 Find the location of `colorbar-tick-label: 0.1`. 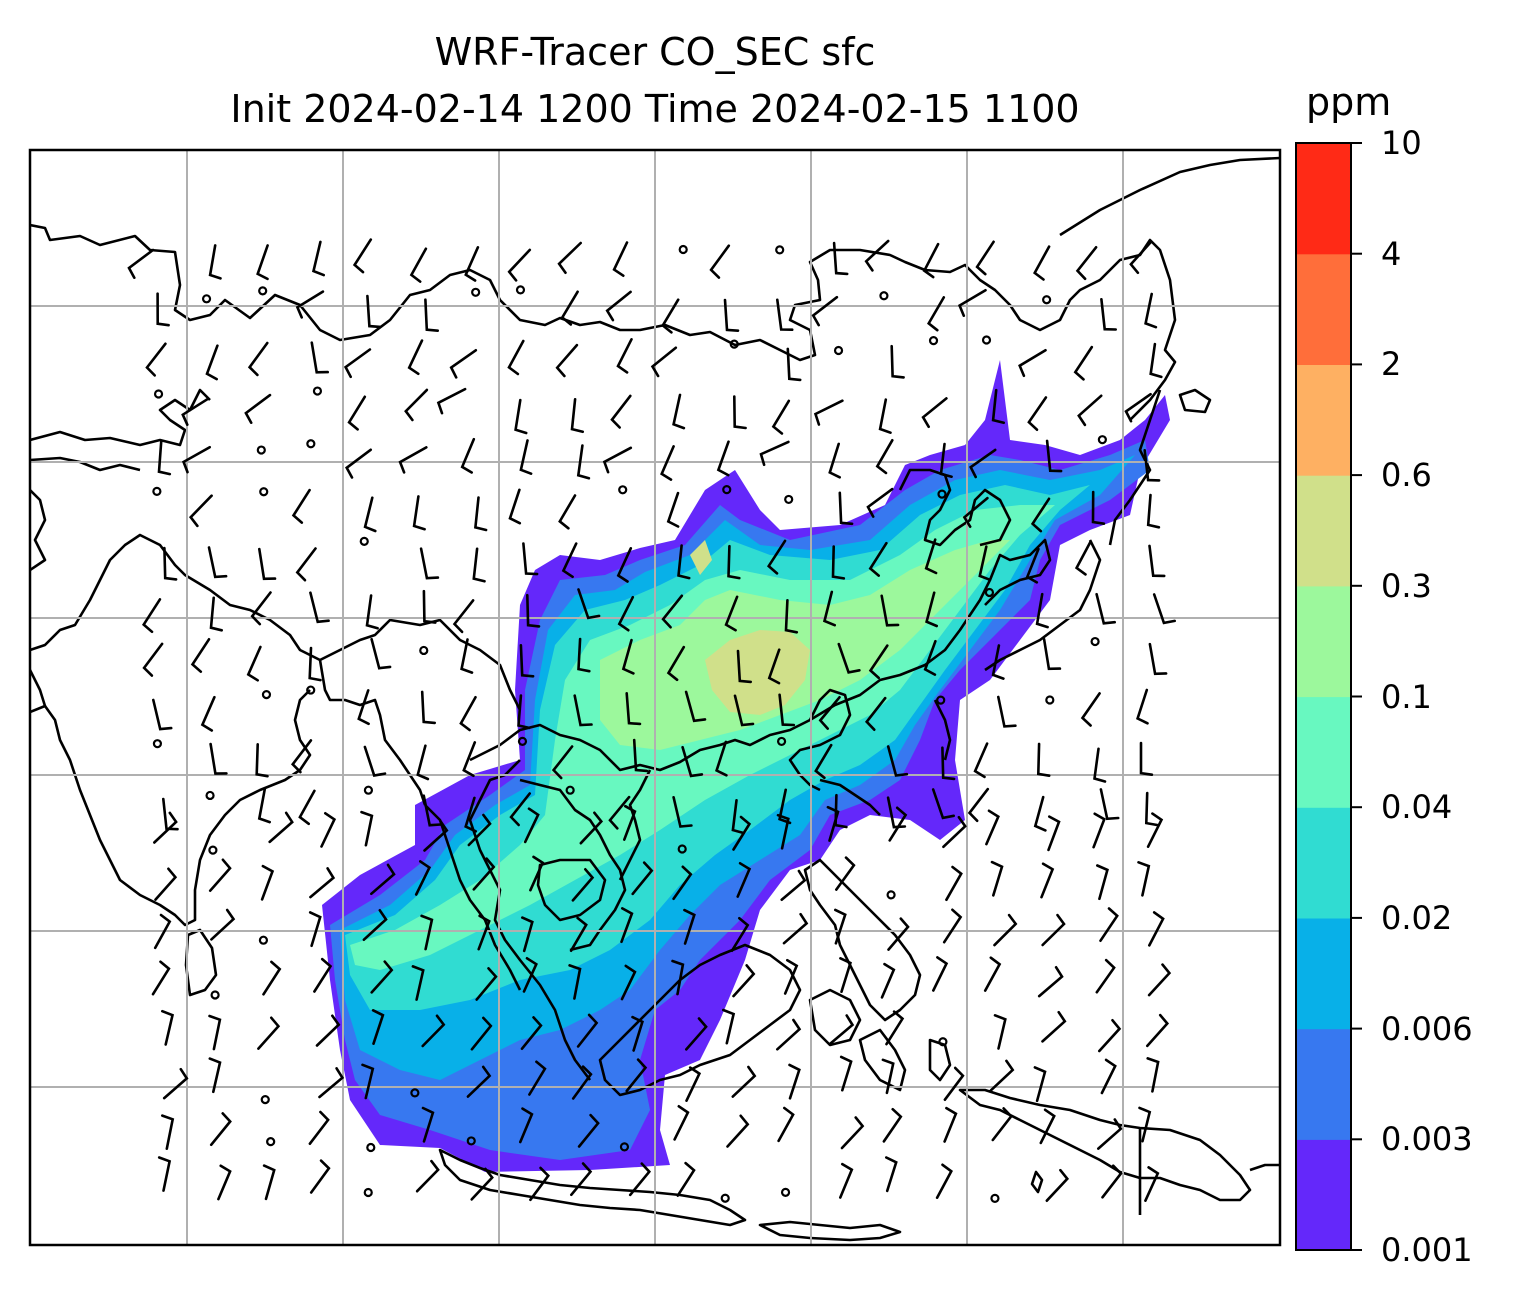

colorbar-tick-label: 0.1 is located at coordinates (1406, 696).